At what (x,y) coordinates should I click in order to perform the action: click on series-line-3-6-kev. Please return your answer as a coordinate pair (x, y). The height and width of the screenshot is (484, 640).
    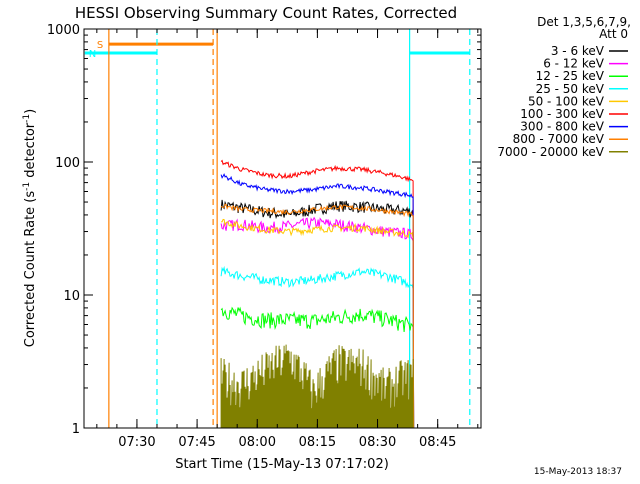
    Looking at the image, I should click on (317, 313).